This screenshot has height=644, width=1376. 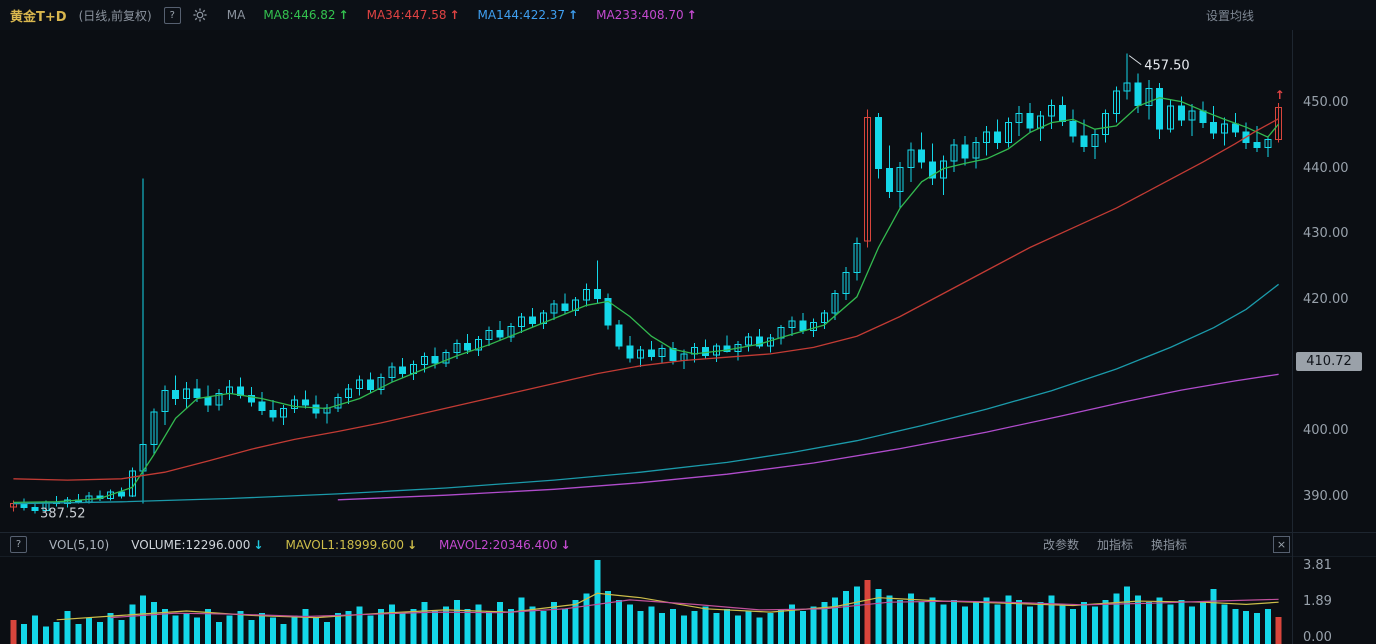 I want to click on ma8-value: MA8:446.82 ↑, so click(x=306, y=15).